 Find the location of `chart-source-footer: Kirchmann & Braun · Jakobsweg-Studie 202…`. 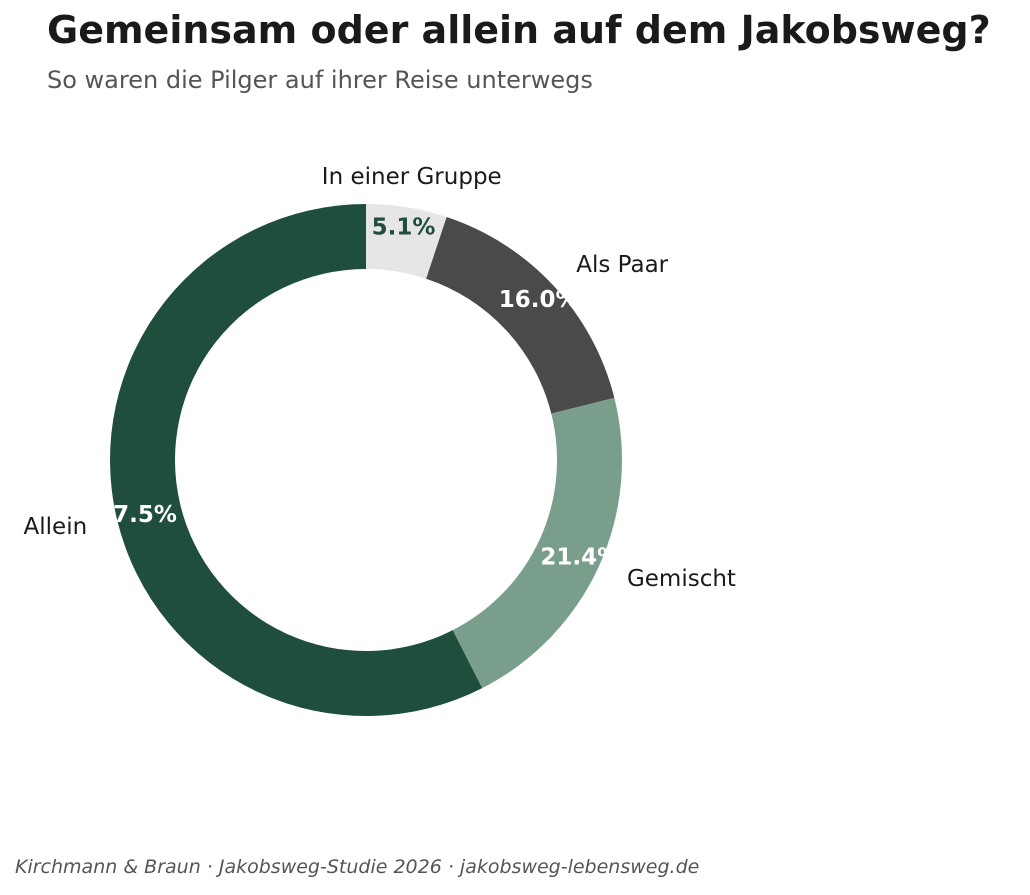

chart-source-footer: Kirchmann & Braun · Jakobsweg-Studie 202… is located at coordinates (357, 867).